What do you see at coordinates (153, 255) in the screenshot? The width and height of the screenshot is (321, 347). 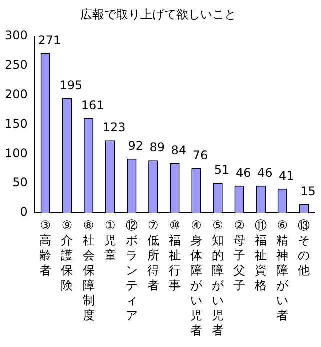 I see `x-tick-label: ⑦低所得者` at bounding box center [153, 255].